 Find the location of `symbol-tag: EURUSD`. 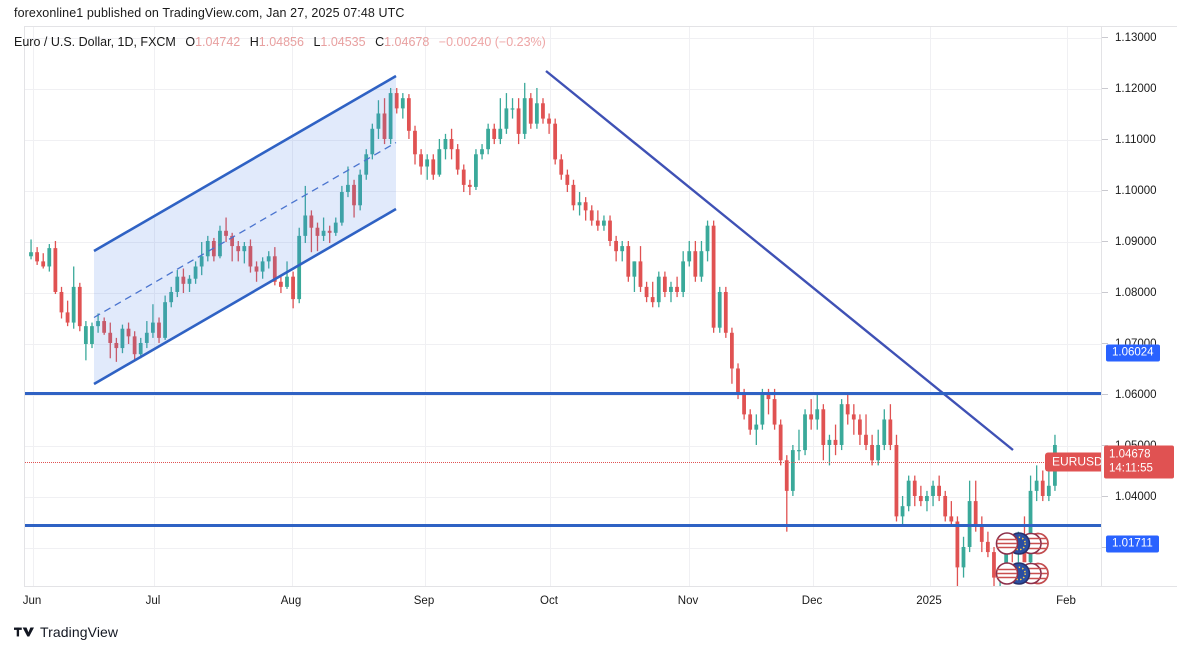

symbol-tag: EURUSD is located at coordinates (1073, 462).